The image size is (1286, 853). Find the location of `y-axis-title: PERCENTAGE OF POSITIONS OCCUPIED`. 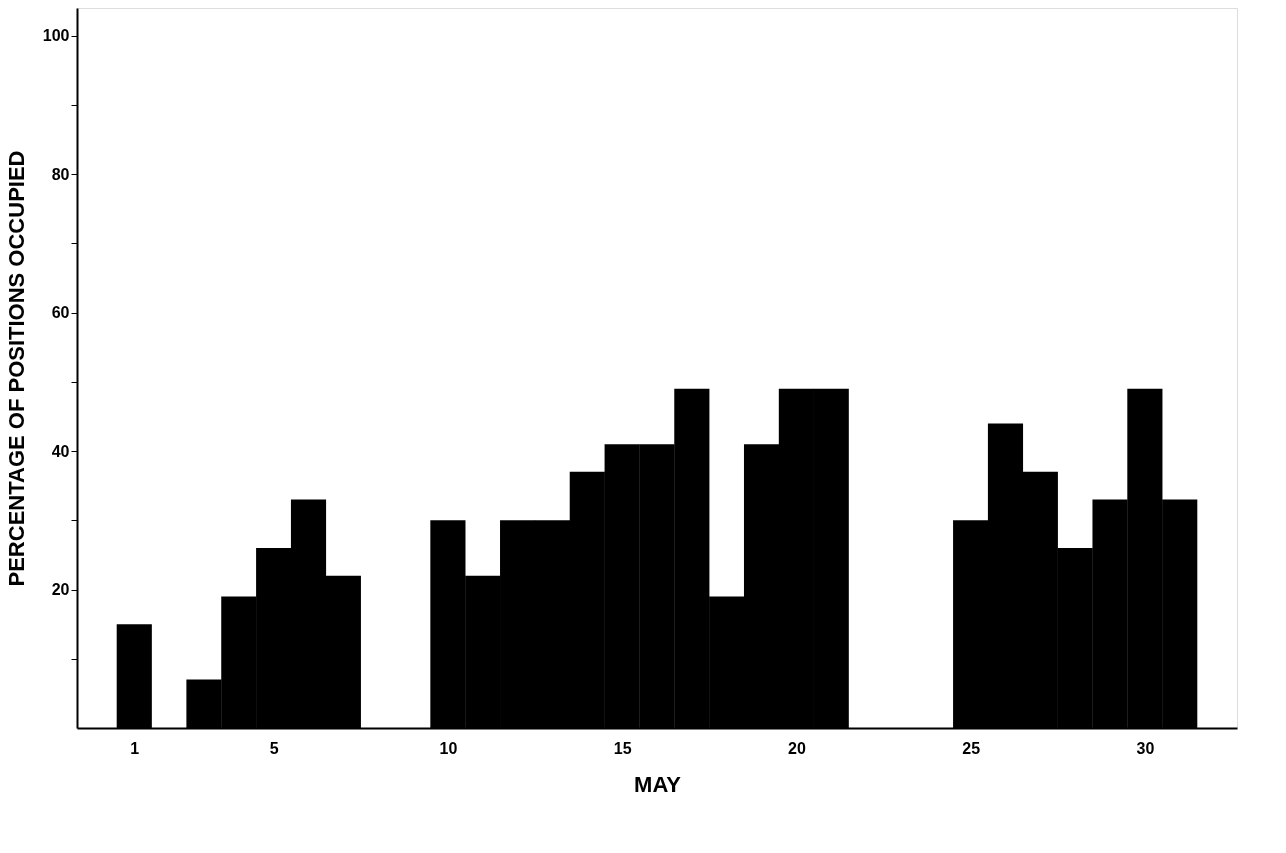

y-axis-title: PERCENTAGE OF POSITIONS OCCUPIED is located at coordinates (16, 368).